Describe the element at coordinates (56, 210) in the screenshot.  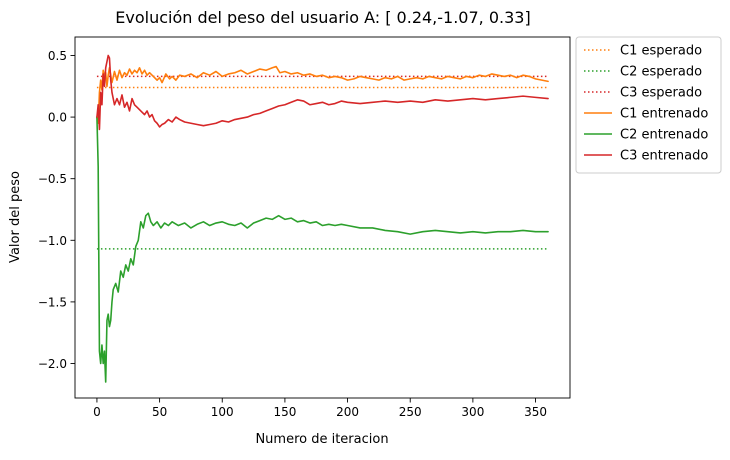
I see `y-axis: −2.0 −1.5 −1.0 −0.5 0.0 0.5` at that location.